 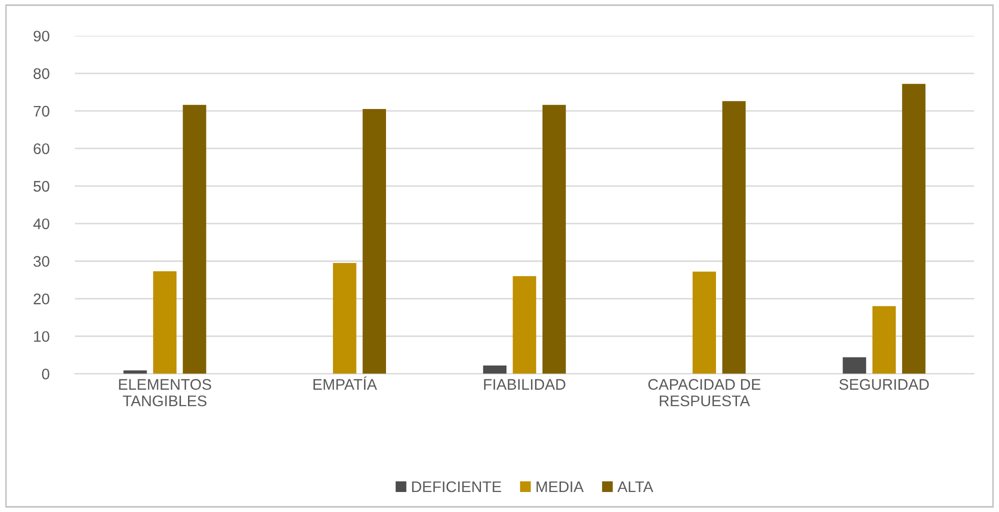 What do you see at coordinates (42, 74) in the screenshot?
I see `y-tick-label: 80` at bounding box center [42, 74].